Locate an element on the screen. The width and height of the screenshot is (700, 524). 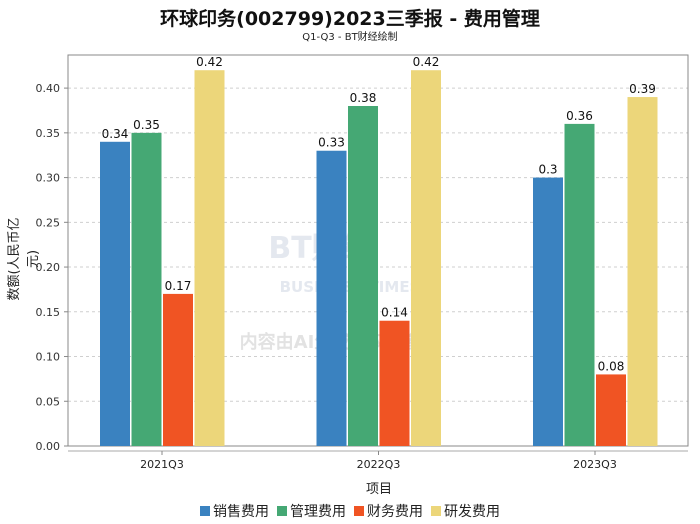
y-tick-label: 0.00 is located at coordinates (48, 446).